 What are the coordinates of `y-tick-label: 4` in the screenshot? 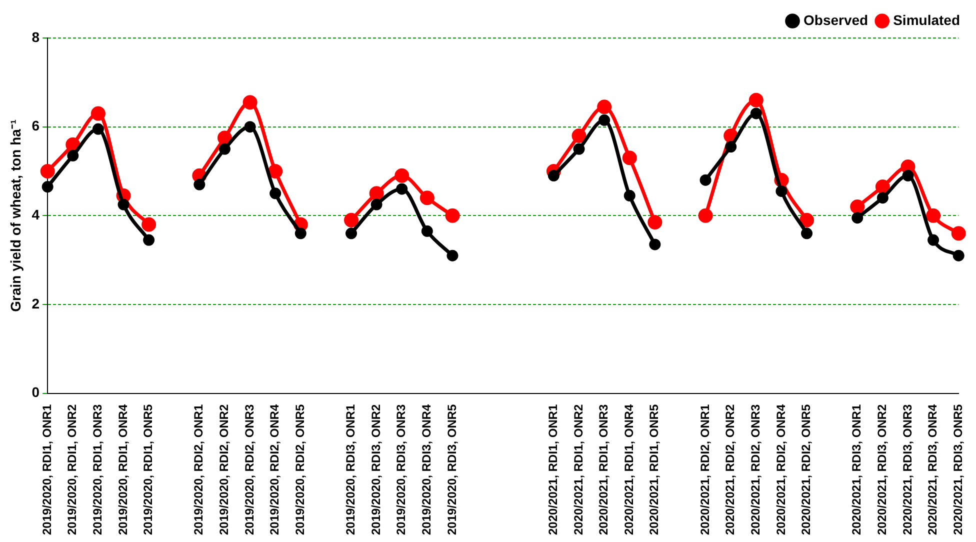 It's located at (36, 214).